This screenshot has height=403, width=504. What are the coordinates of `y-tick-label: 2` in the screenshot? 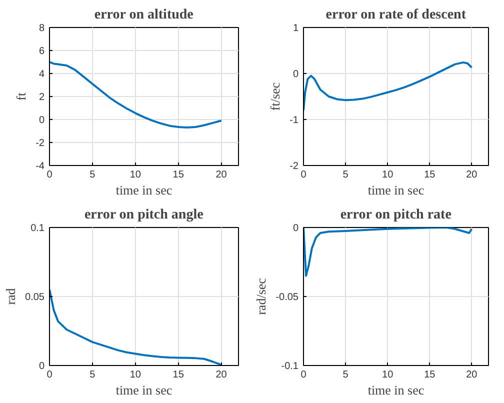 It's located at (41, 97).